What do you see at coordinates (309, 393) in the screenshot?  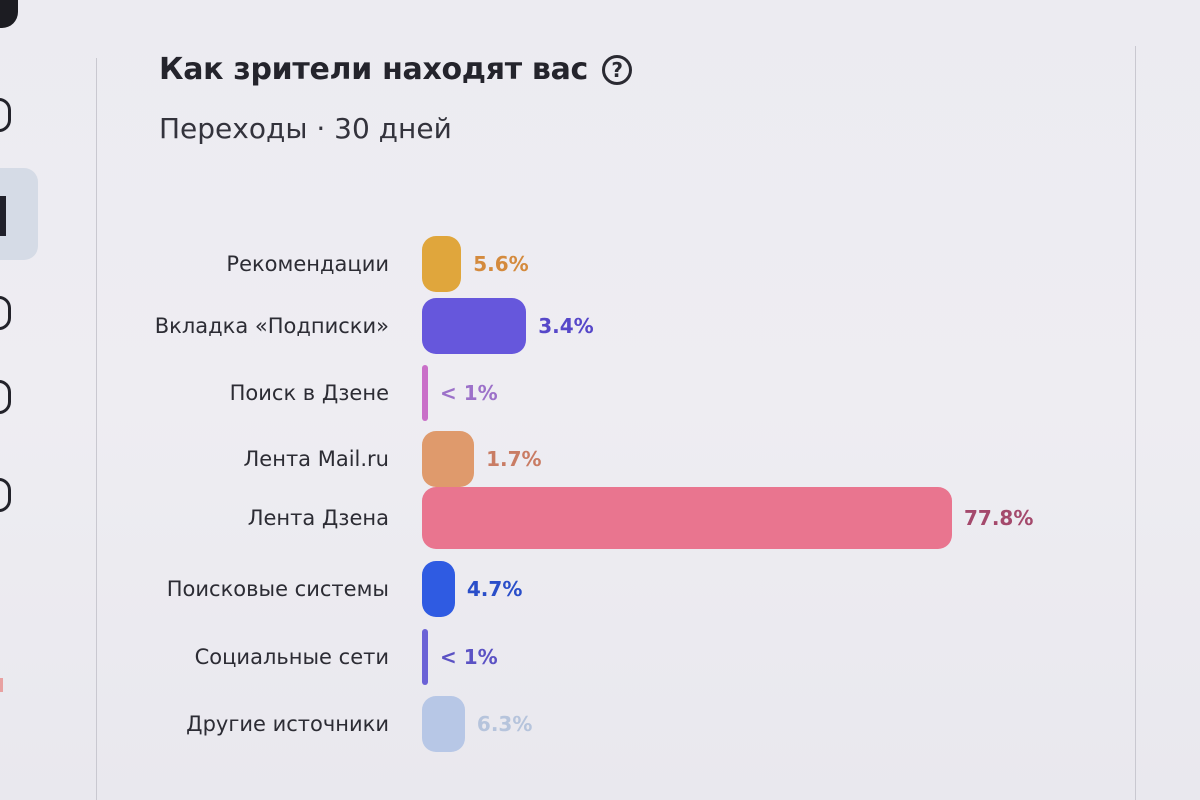 I see `category-label: Поиск в Дзене` at bounding box center [309, 393].